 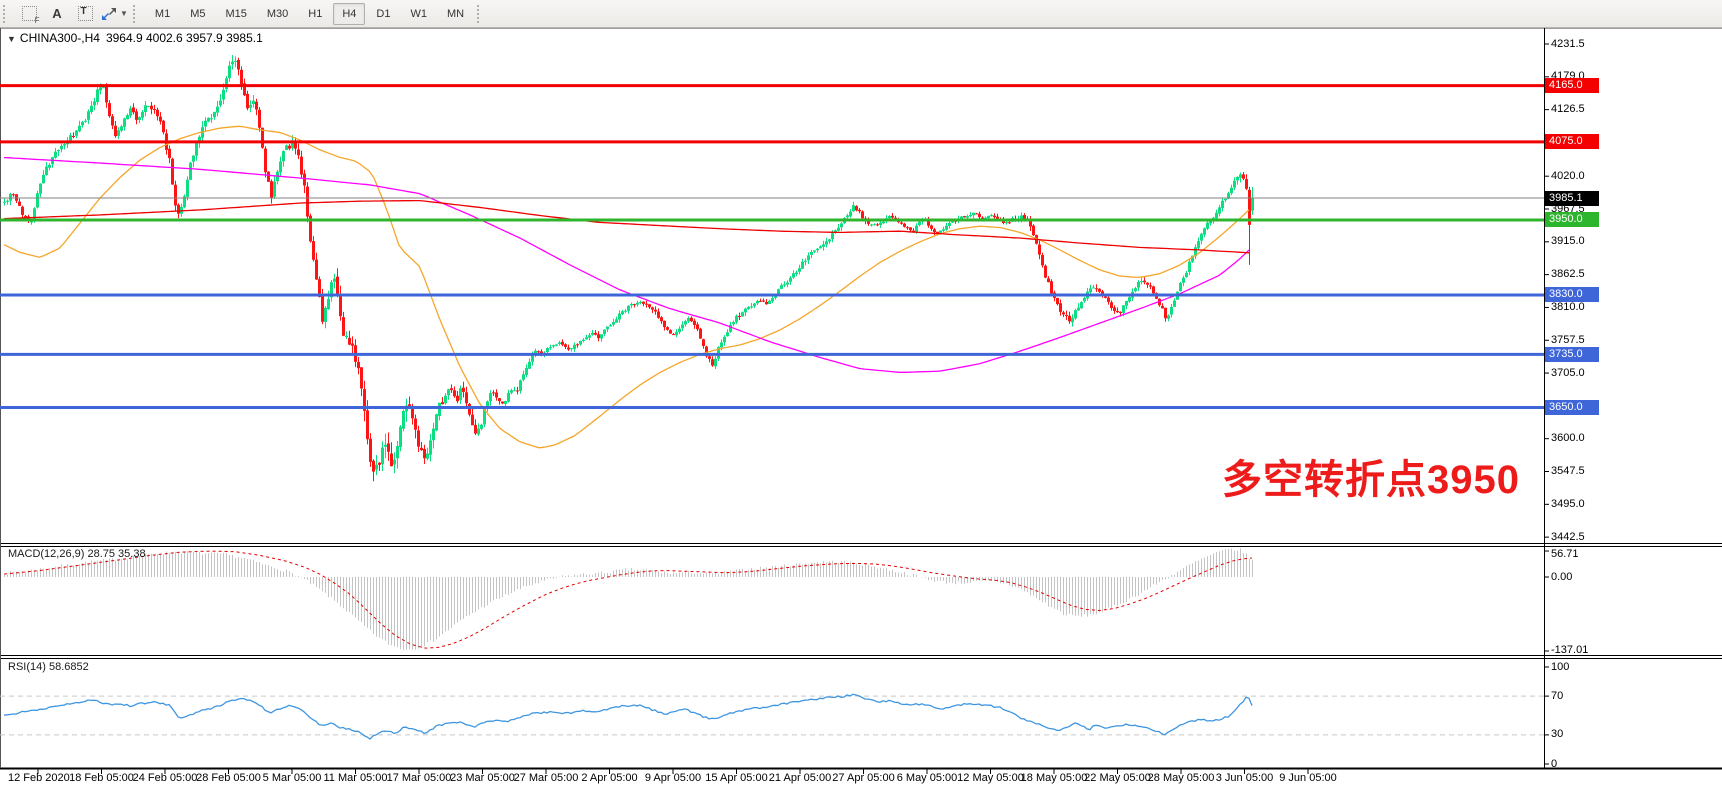 What do you see at coordinates (736, 778) in the screenshot?
I see `time-axis-label: 15 Apr 05:00` at bounding box center [736, 778].